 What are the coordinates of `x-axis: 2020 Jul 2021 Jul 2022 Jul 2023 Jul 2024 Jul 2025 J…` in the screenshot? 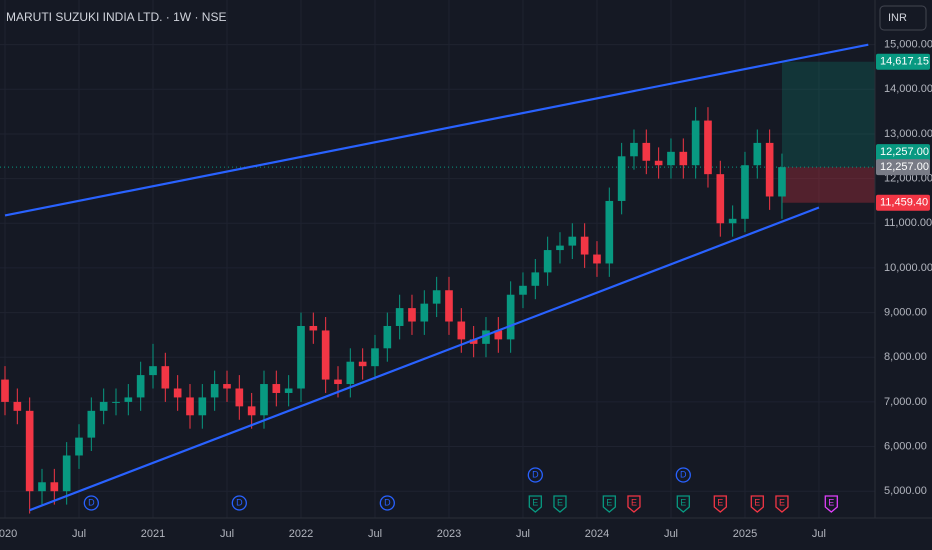 It's located at (413, 534).